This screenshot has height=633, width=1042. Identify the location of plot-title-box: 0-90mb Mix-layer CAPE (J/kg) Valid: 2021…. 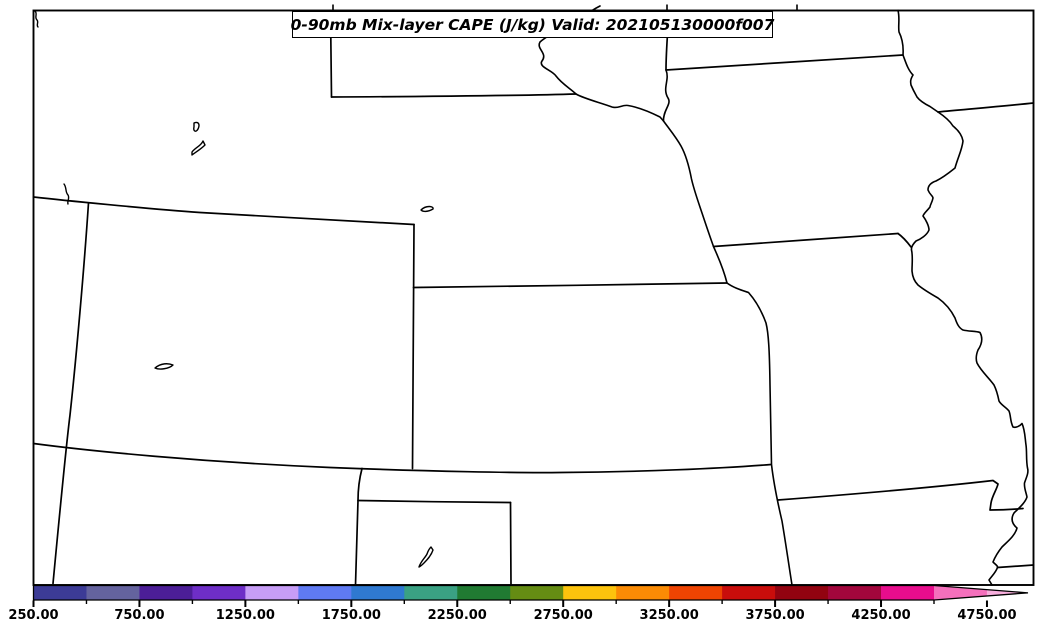
(532, 24).